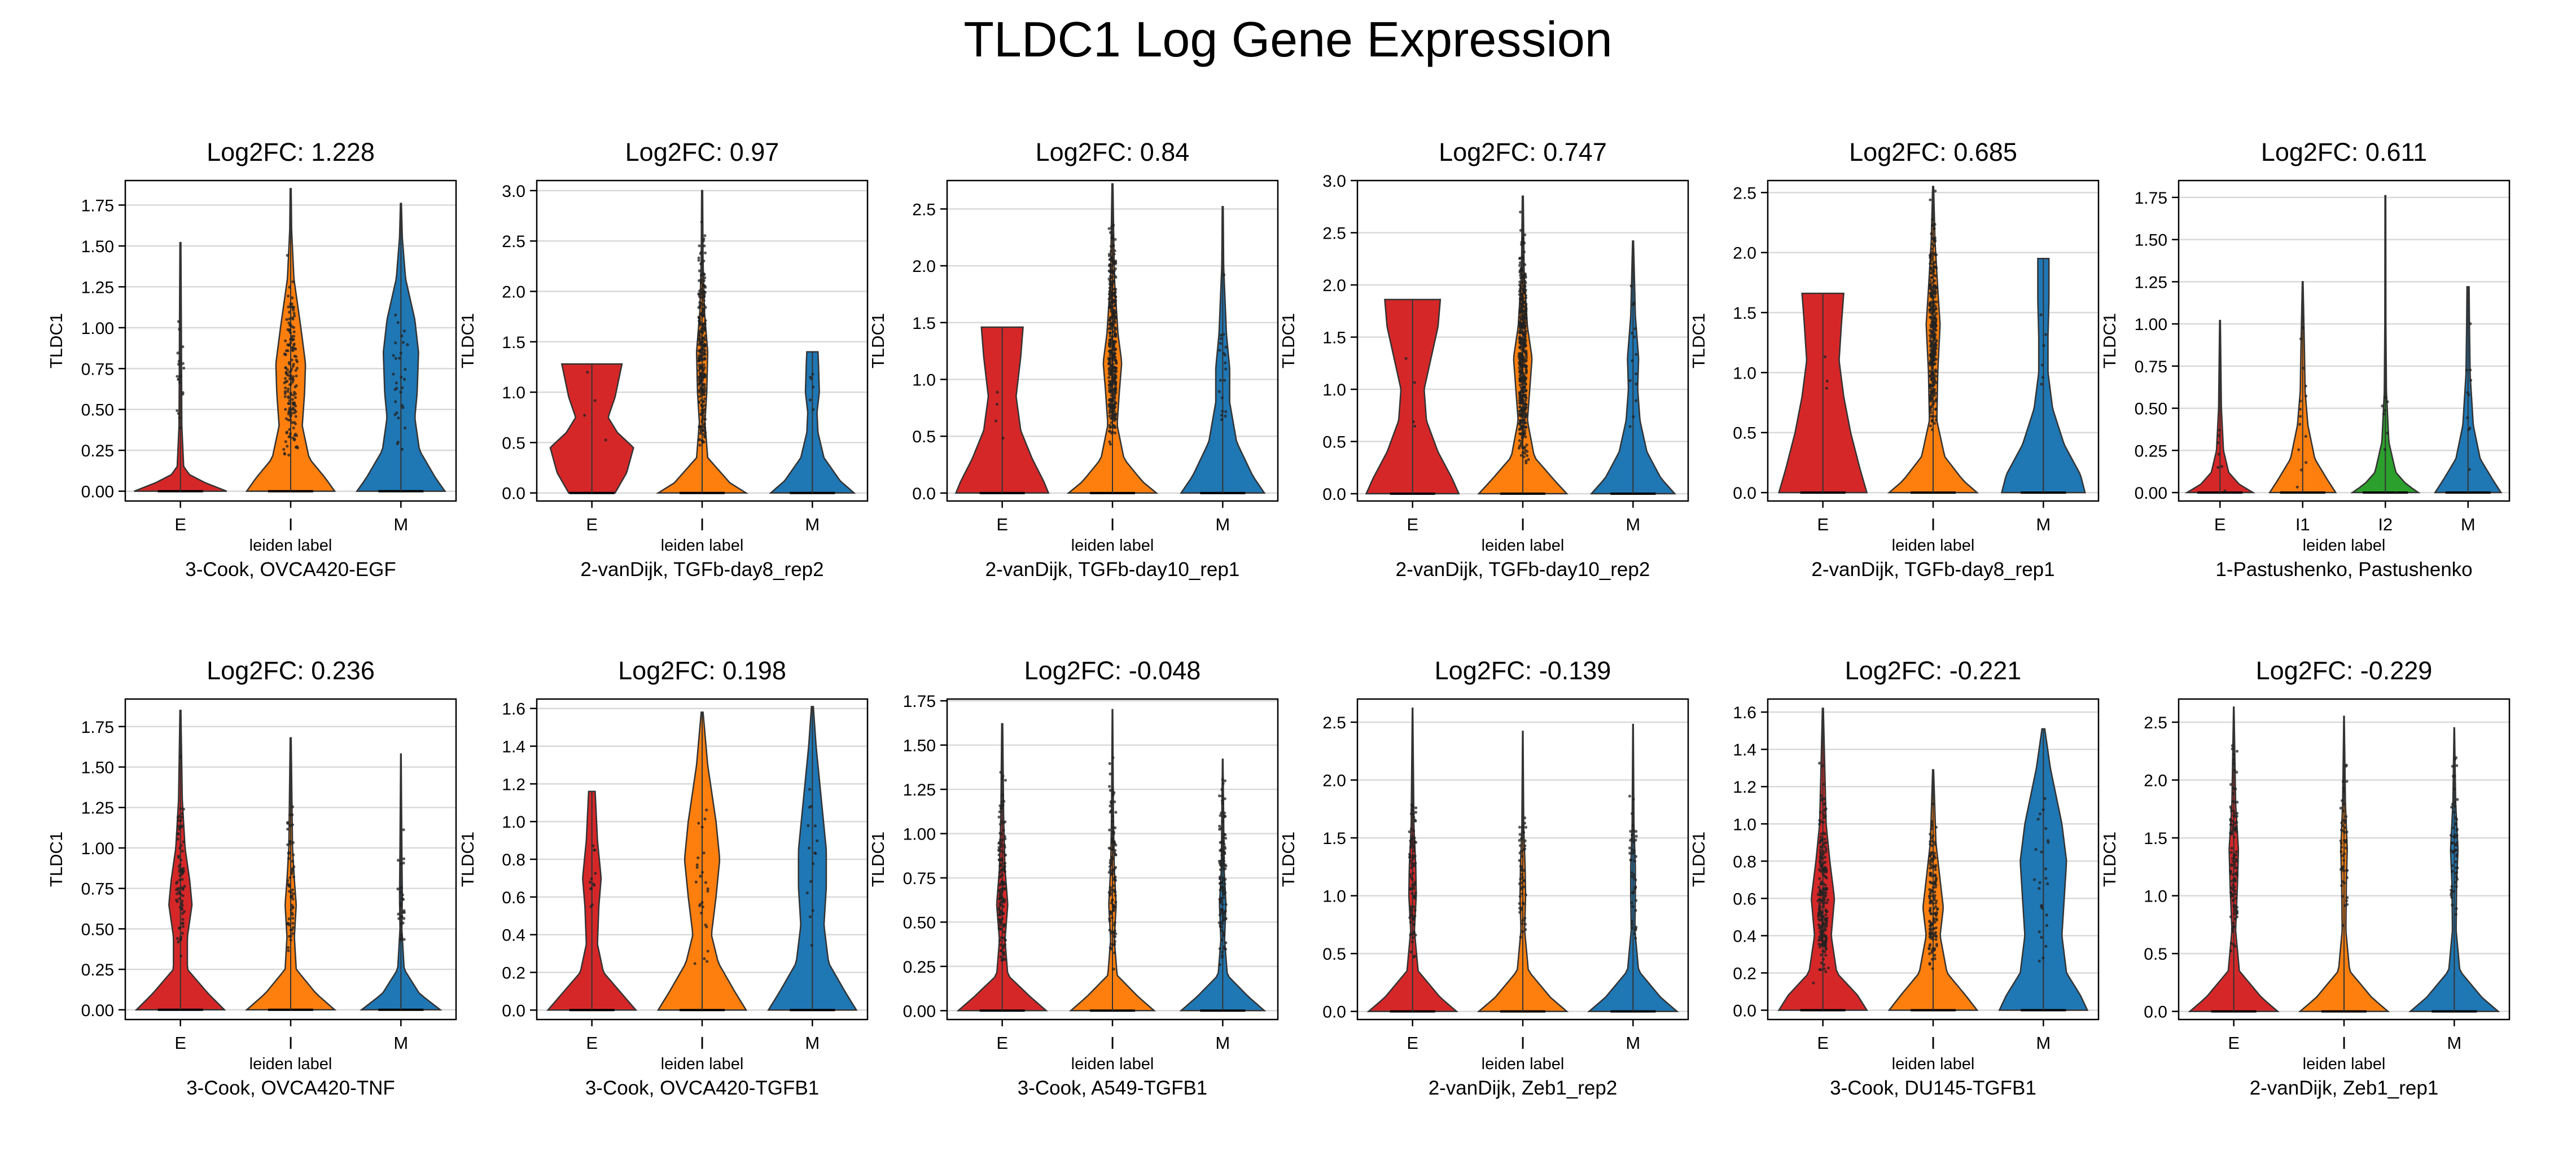 Image resolution: width=2576 pixels, height=1160 pixels. What do you see at coordinates (2234, 1043) in the screenshot?
I see `x-tick-label: E` at bounding box center [2234, 1043].